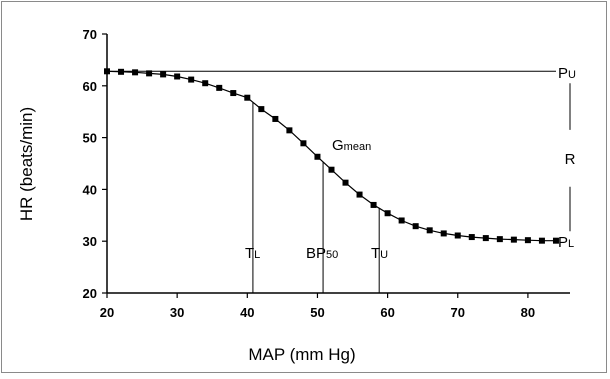 This screenshot has height=379, width=610. I want to click on y-tick-label: 50, so click(90, 138).